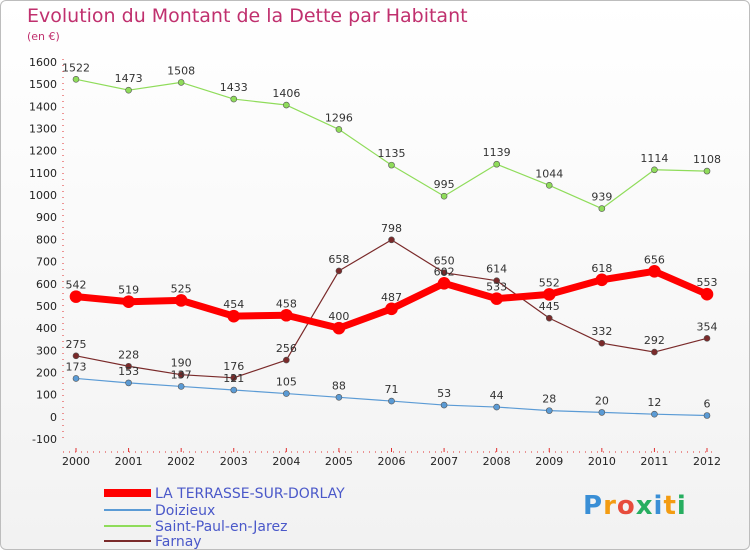  I want to click on x-tick-label: 2004, so click(286, 461).